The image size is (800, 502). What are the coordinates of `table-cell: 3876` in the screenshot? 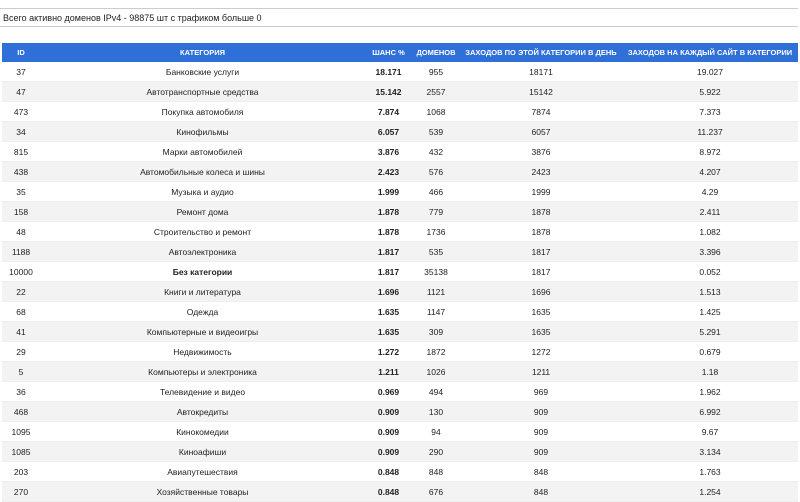 It's located at (541, 151).